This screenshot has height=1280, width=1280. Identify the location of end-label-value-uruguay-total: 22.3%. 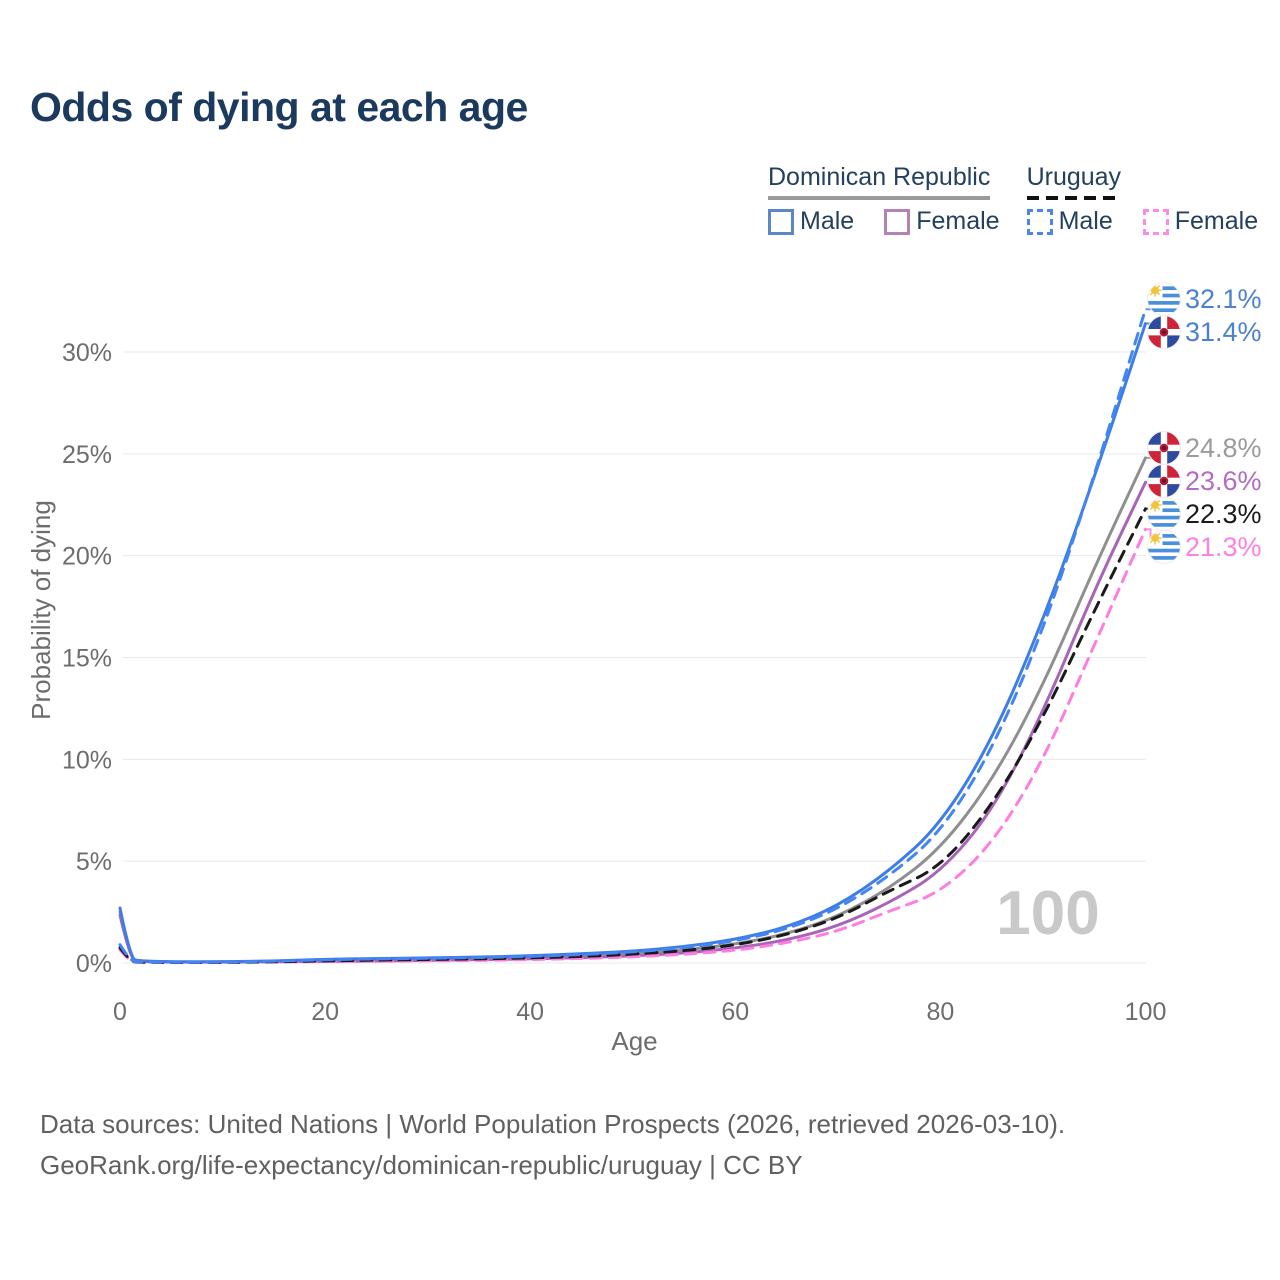
(1223, 514).